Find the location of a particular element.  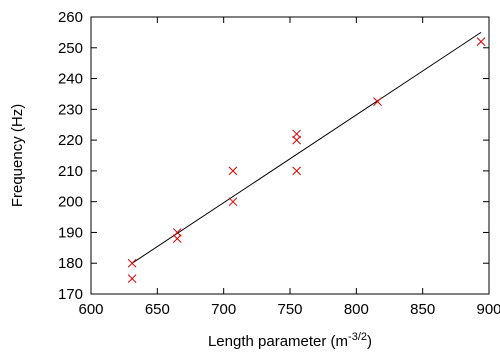

x-axis-title-suffix: ) is located at coordinates (369, 341).